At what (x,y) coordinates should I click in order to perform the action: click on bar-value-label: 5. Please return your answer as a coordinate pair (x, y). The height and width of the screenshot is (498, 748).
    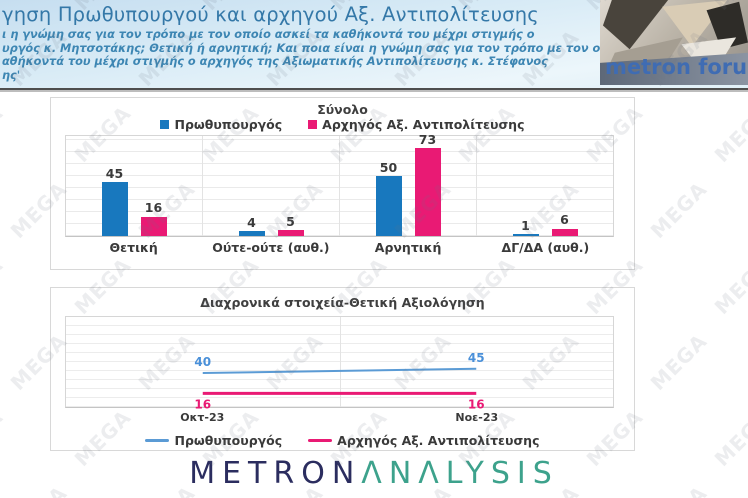
    Looking at the image, I should click on (290, 221).